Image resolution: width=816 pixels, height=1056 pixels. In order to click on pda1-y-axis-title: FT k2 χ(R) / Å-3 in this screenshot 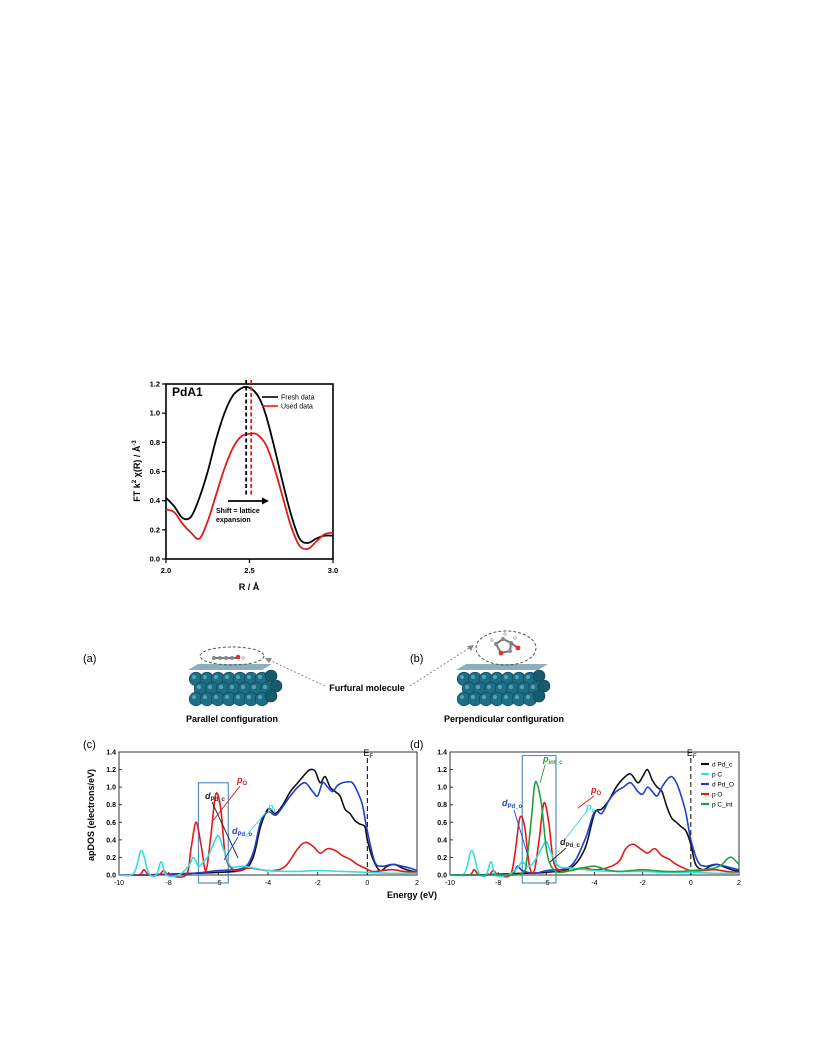, I will do `click(137, 471)`.